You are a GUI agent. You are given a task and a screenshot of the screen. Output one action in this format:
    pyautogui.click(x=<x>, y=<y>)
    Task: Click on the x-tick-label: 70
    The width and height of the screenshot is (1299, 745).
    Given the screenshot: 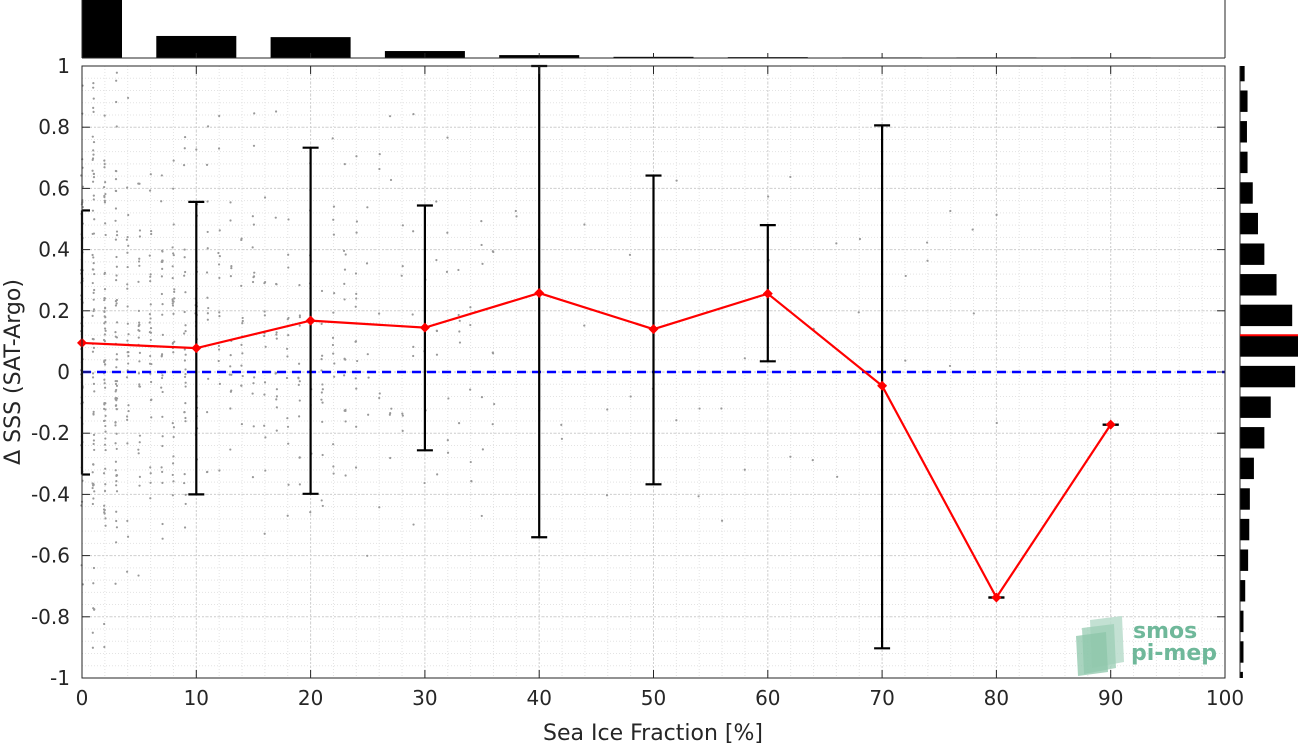 What is the action you would take?
    pyautogui.click(x=881, y=698)
    